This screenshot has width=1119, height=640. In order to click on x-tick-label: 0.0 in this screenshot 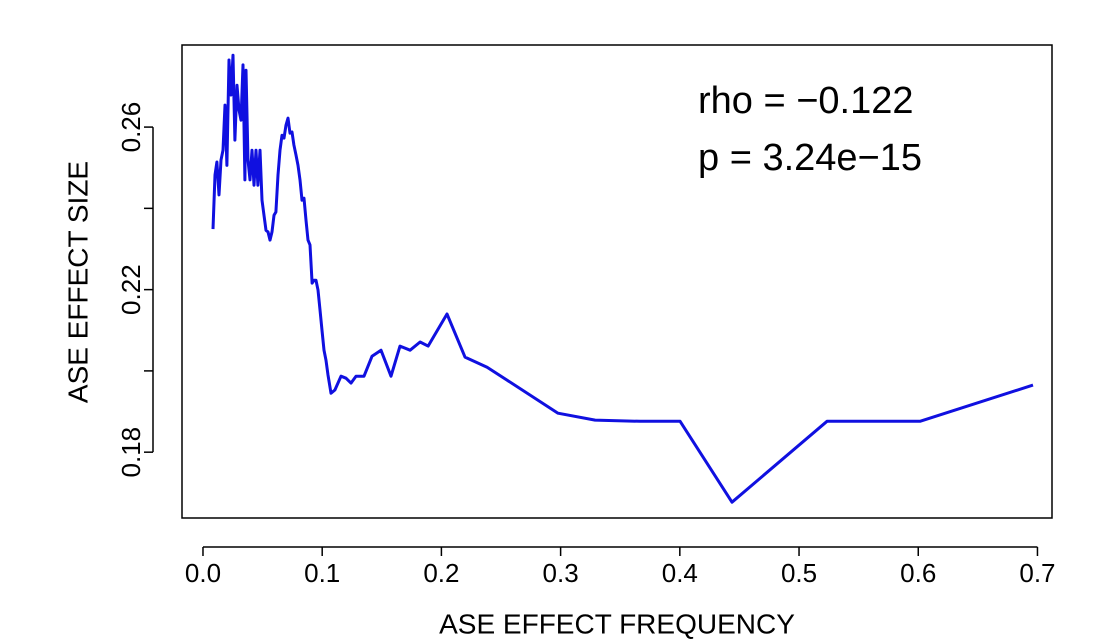, I will do `click(203, 573)`.